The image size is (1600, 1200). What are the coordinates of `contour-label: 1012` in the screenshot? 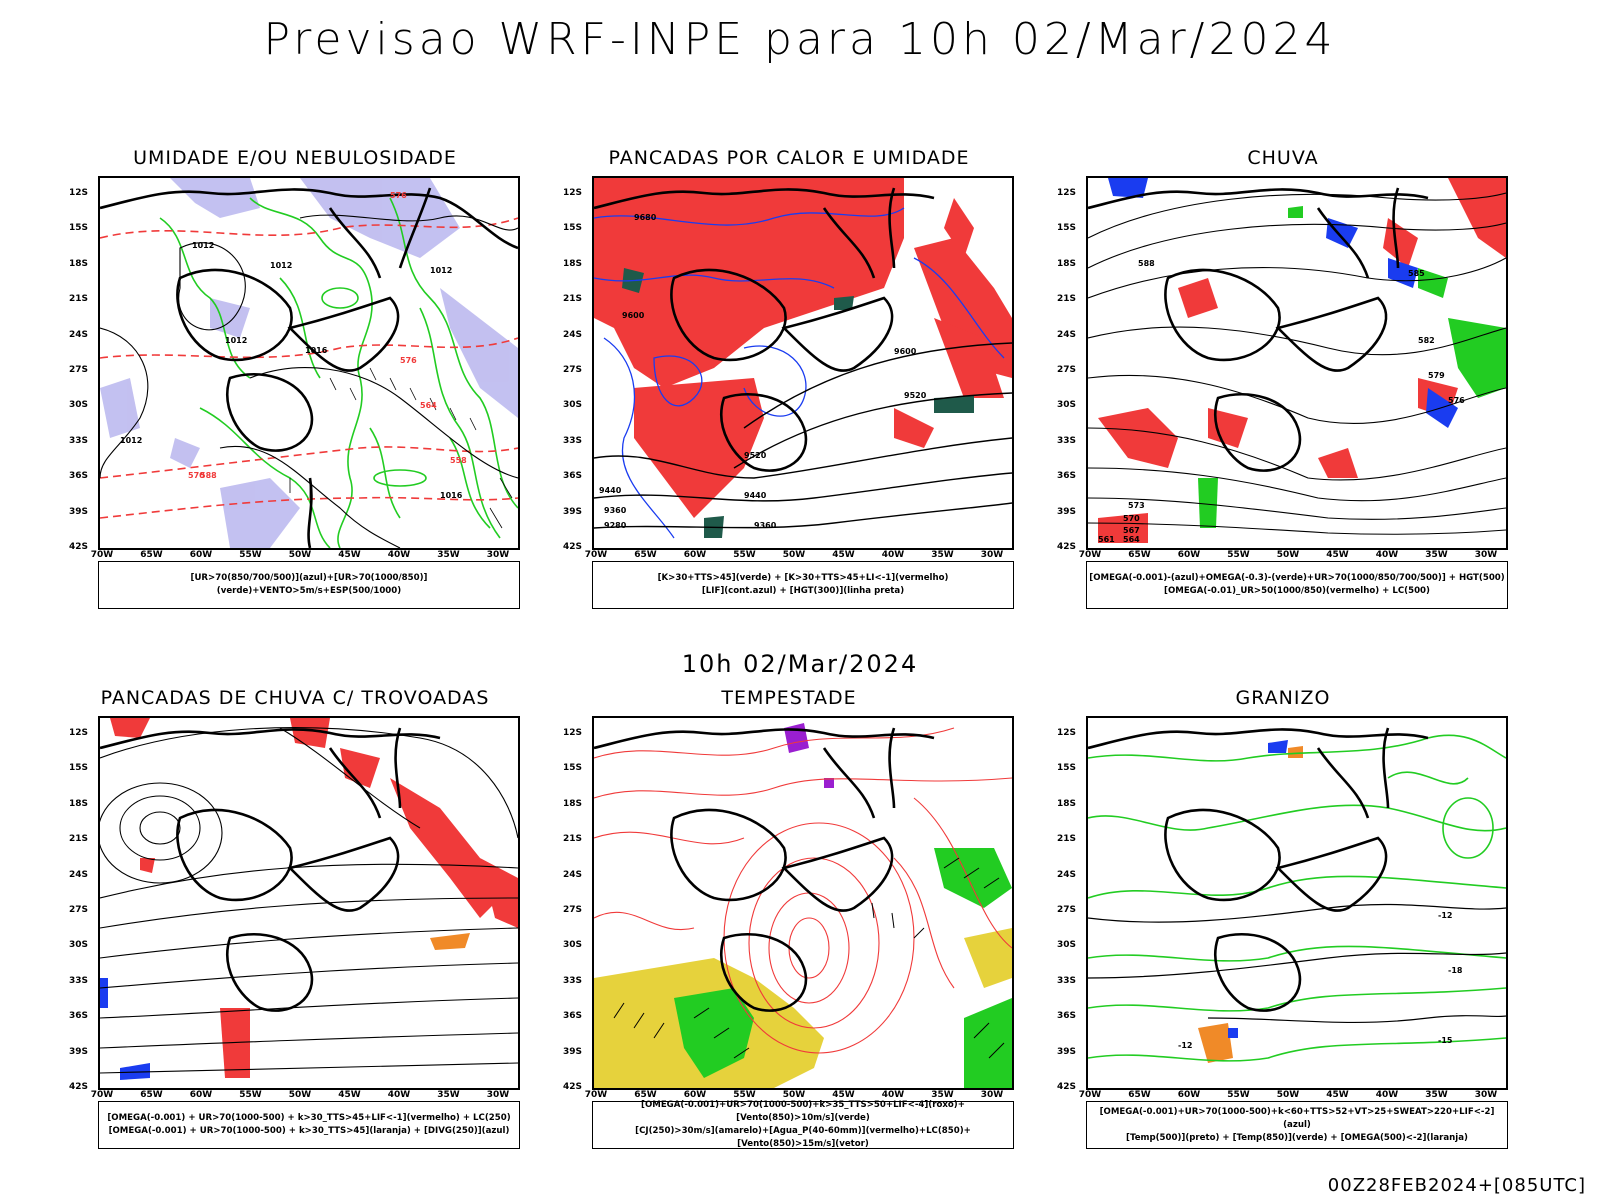 It's located at (236, 340).